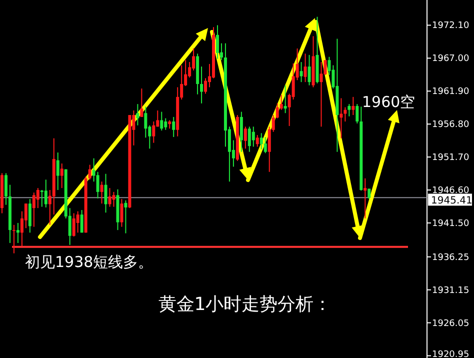 Image resolution: width=474 pixels, height=358 pixels. I want to click on y-tick-label: 1967.00, so click(451, 59).